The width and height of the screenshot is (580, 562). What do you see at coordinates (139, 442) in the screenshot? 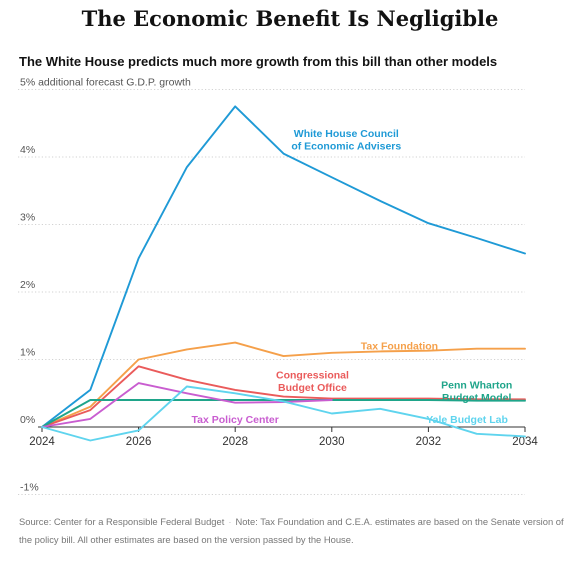
I see `x-tick-label: 2026` at bounding box center [139, 442].